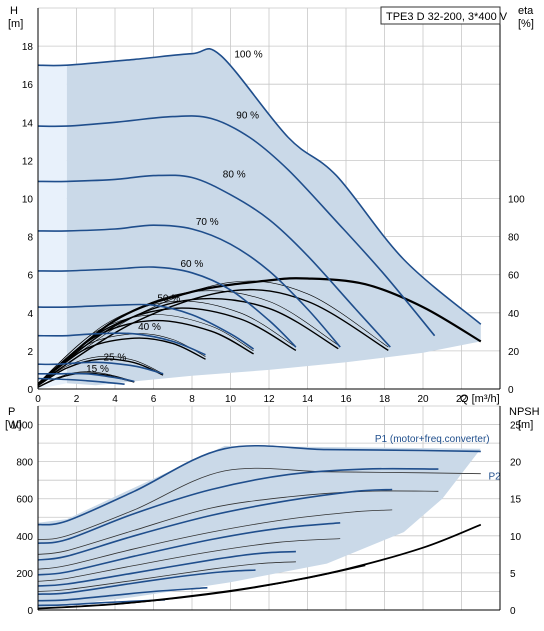 The image size is (544, 631). I want to click on y-tick-label: 600, so click(24, 500).